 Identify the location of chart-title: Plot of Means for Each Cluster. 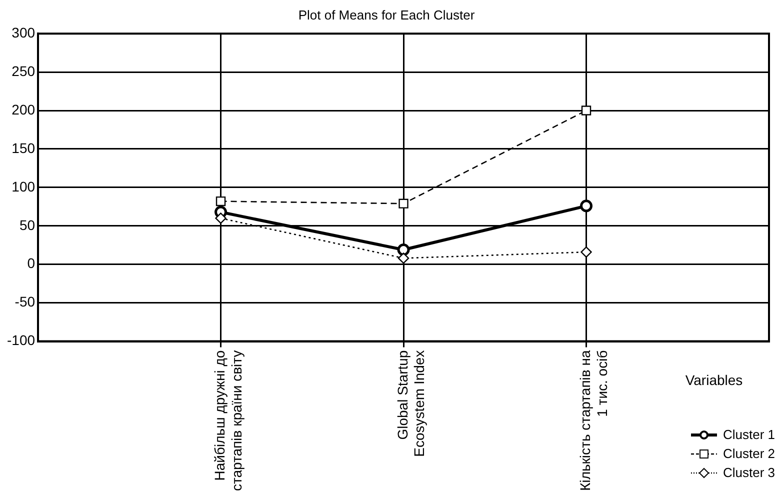
(387, 14).